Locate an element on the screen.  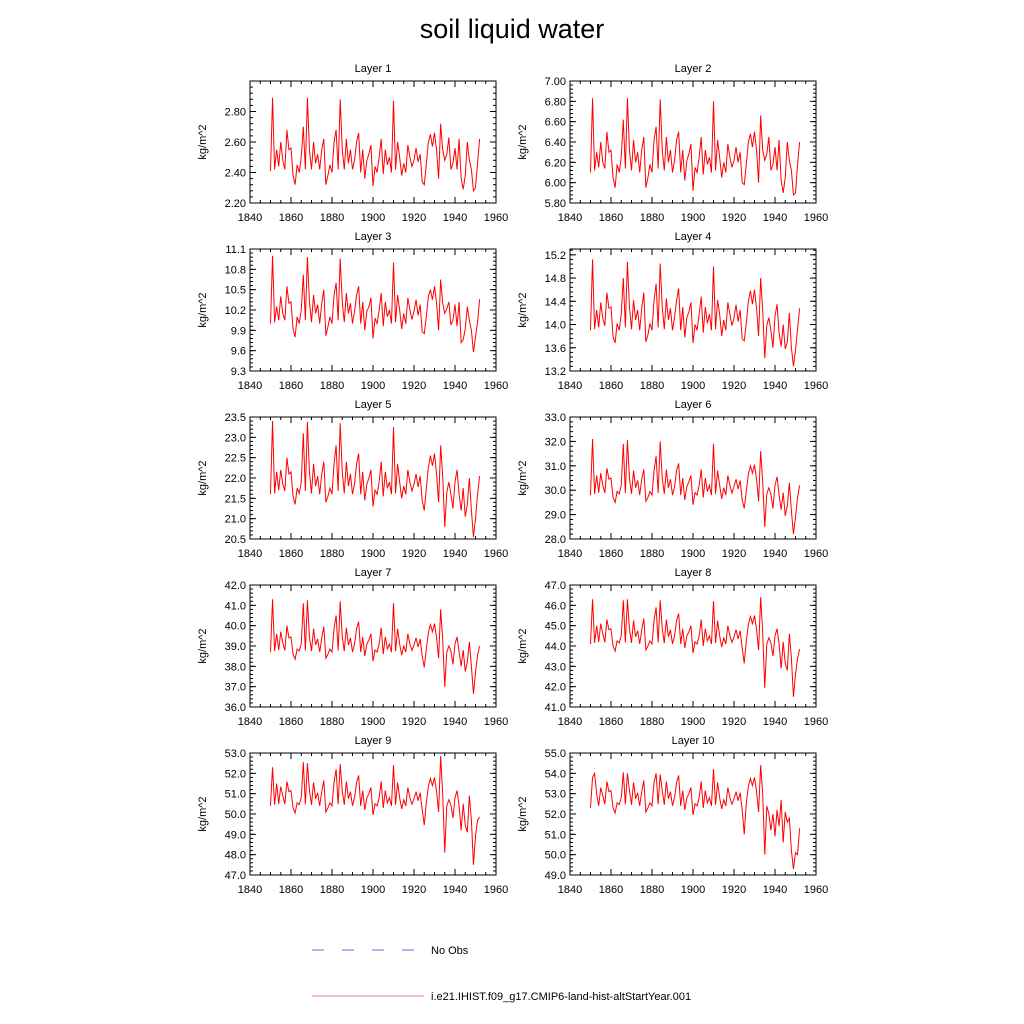
y-tick-label: 22.5 is located at coordinates (235, 459).